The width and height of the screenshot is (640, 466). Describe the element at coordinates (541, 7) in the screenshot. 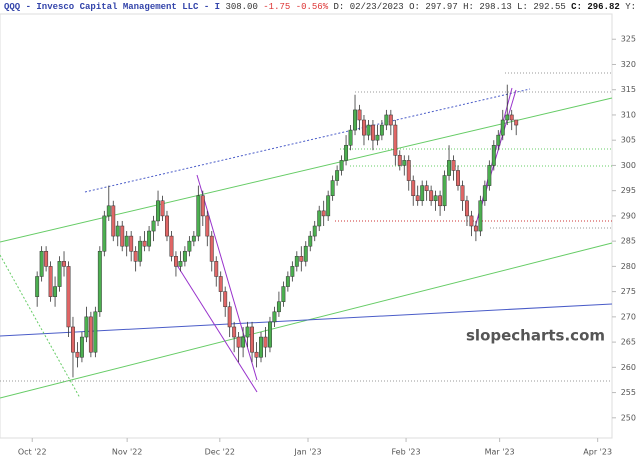

I see `low: L: 292.55` at that location.